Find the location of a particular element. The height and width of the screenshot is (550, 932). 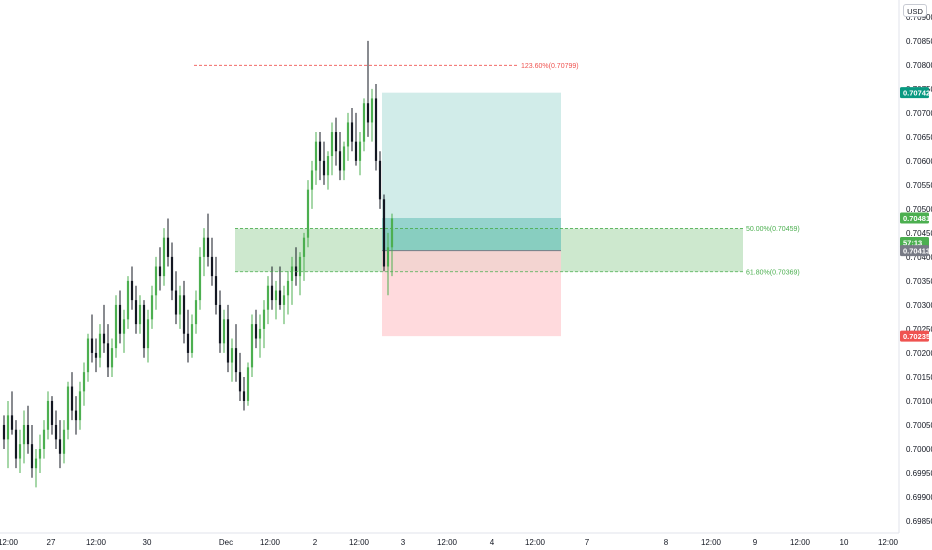

time-tick-label: 3 is located at coordinates (403, 542).